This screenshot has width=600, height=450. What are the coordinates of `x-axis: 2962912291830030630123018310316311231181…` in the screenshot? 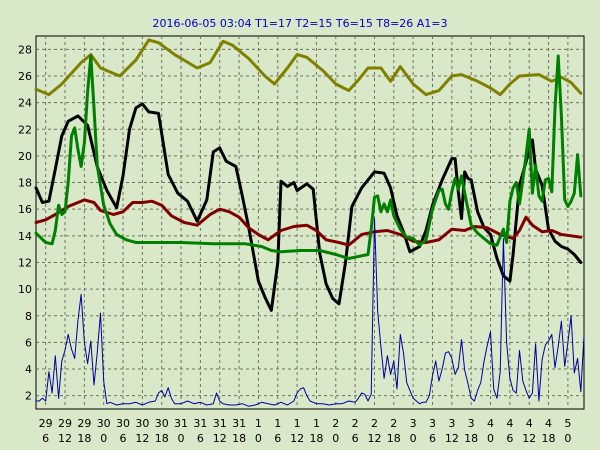 It's located at (305, 431).